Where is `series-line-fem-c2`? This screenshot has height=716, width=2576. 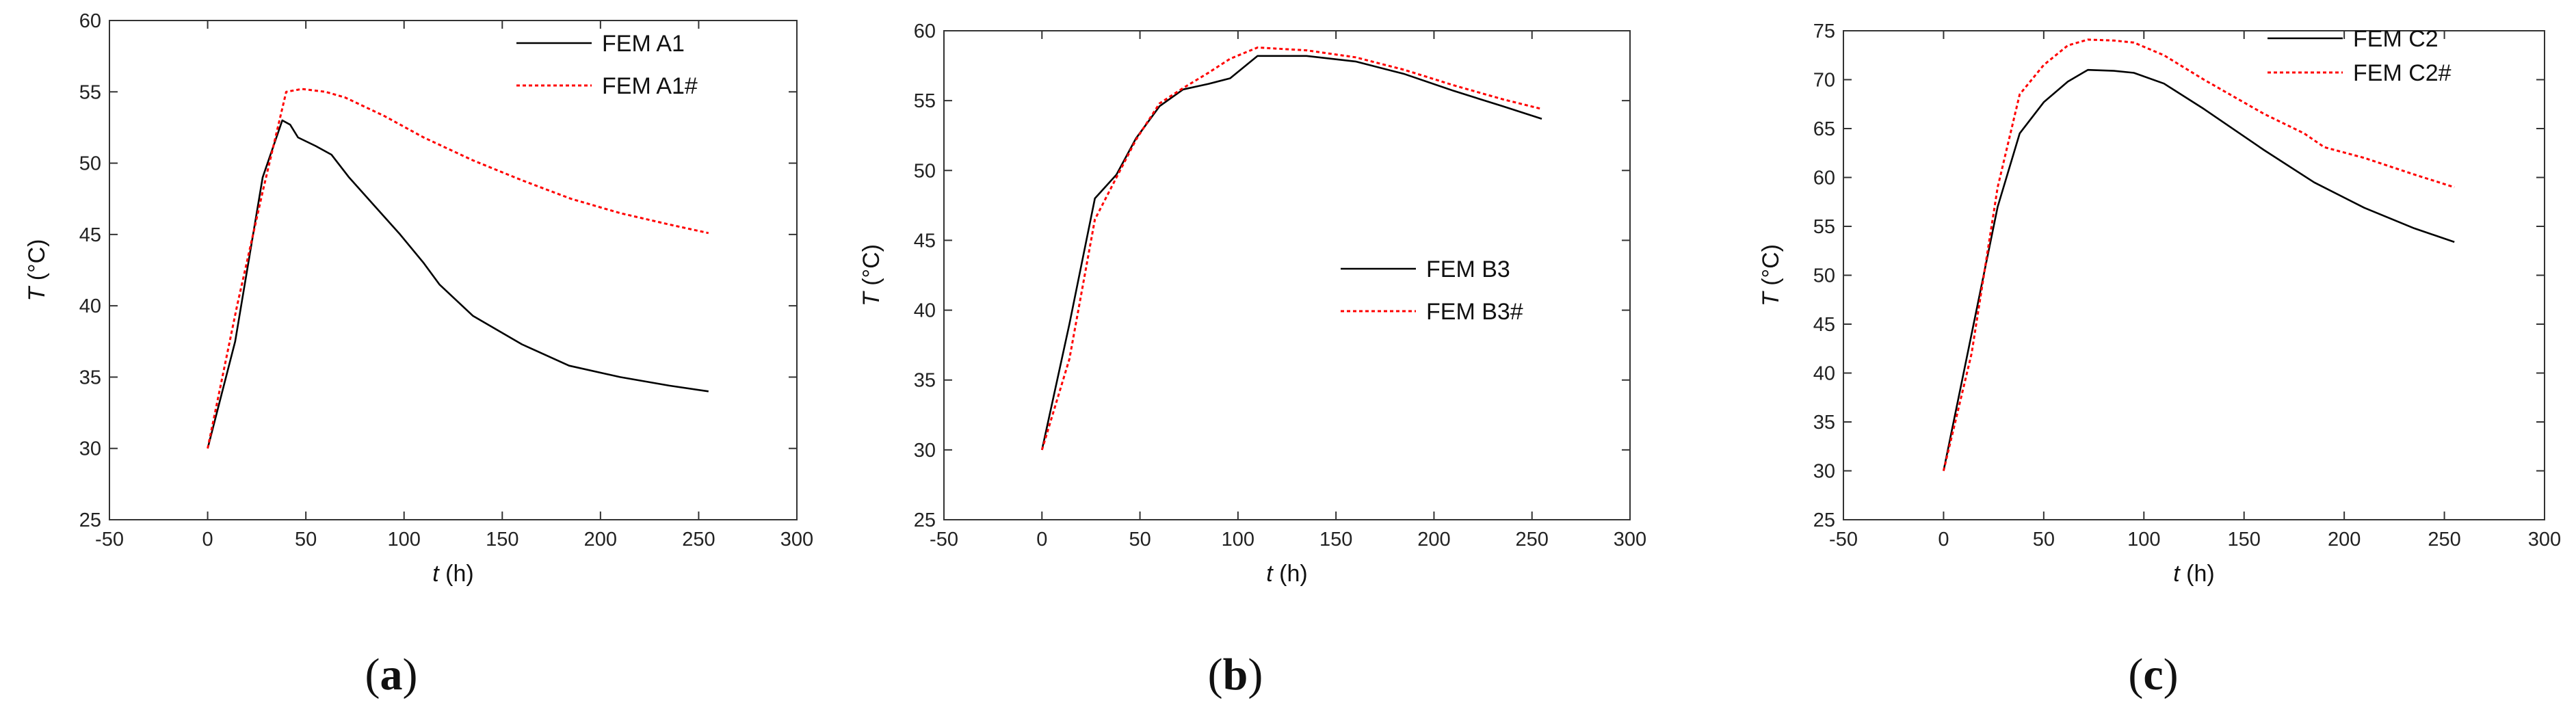
series-line-fem-c2 is located at coordinates (2199, 270).